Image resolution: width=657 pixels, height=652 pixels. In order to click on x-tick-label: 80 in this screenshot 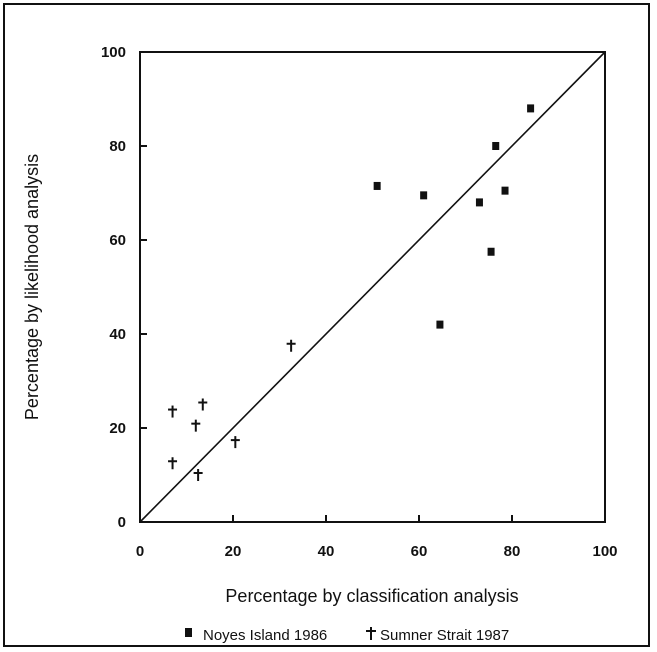, I will do `click(512, 551)`.